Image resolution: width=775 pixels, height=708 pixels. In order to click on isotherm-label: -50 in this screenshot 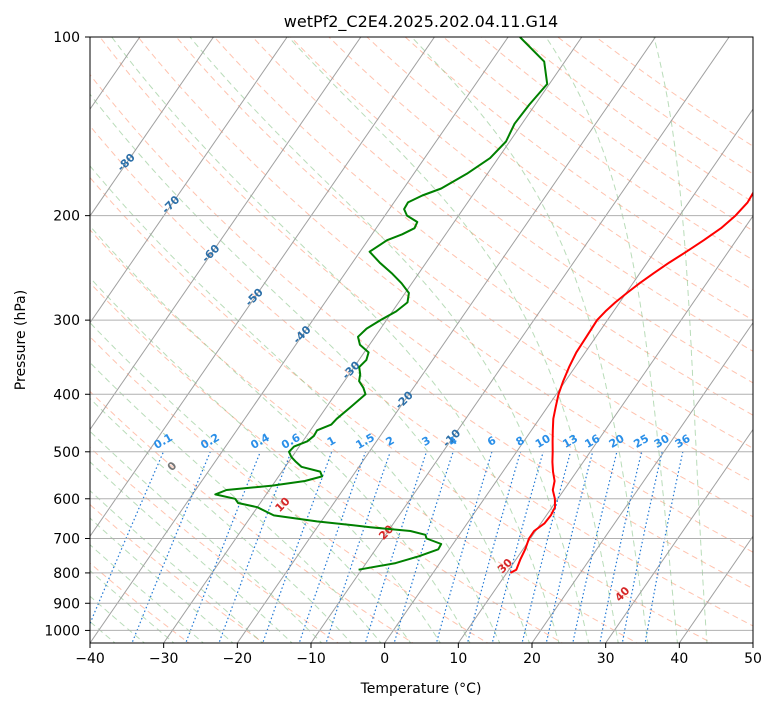, I will do `click(254, 296)`.